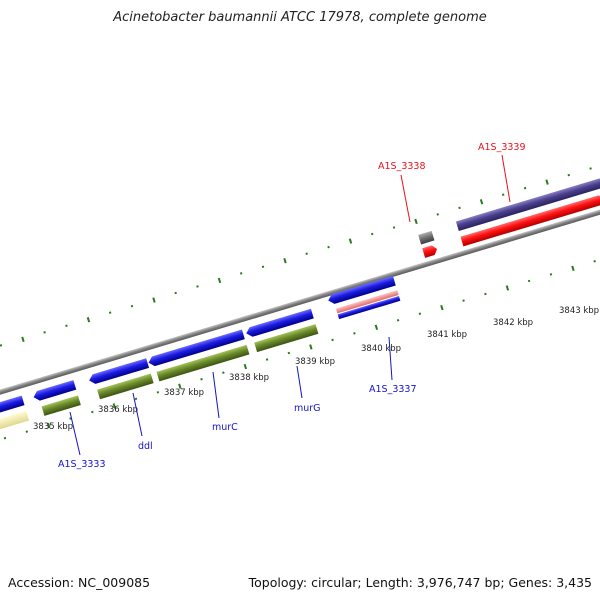 The image size is (600, 600). I want to click on feature-a1s-3338-cds, so click(430, 251).